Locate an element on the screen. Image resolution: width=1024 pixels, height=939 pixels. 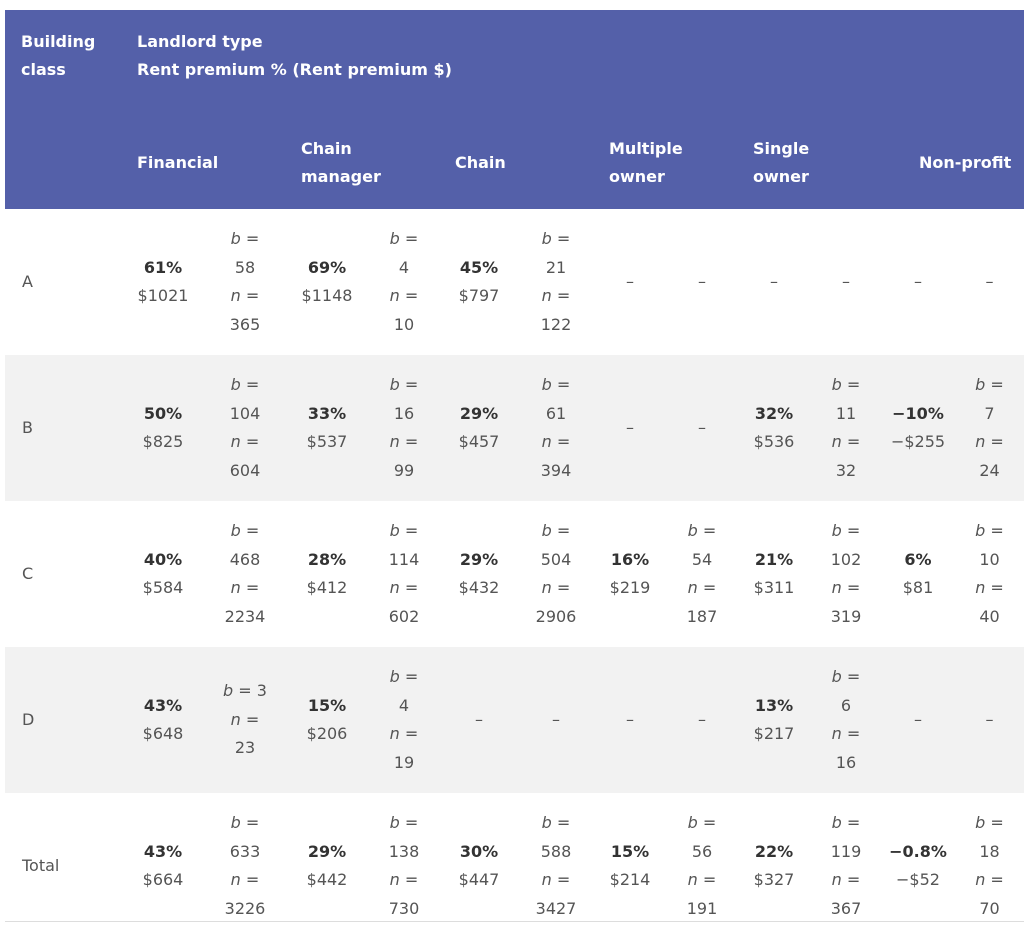
rent-premium-percent: 22% is located at coordinates (774, 851).